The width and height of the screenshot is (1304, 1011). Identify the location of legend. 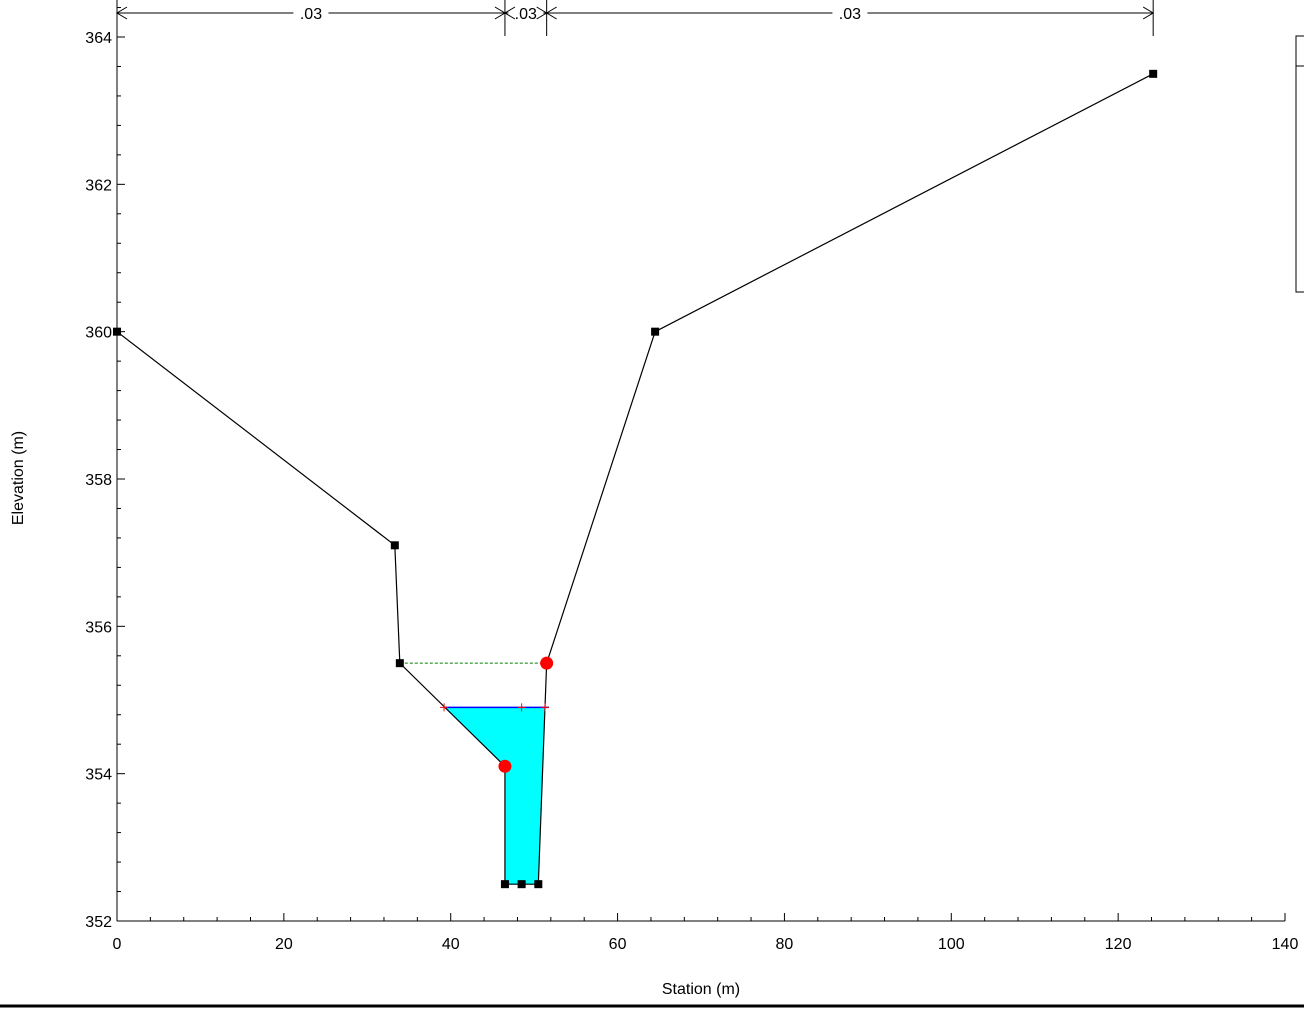
(1299, 164).